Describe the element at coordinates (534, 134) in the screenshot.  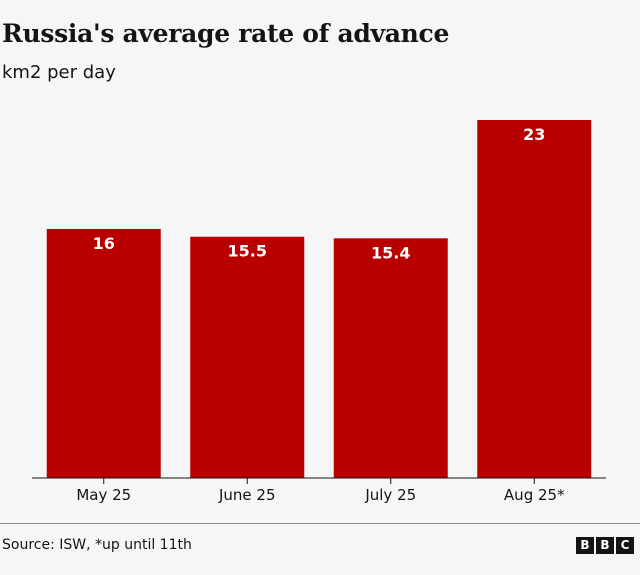
I see `data-label-3: 23` at that location.